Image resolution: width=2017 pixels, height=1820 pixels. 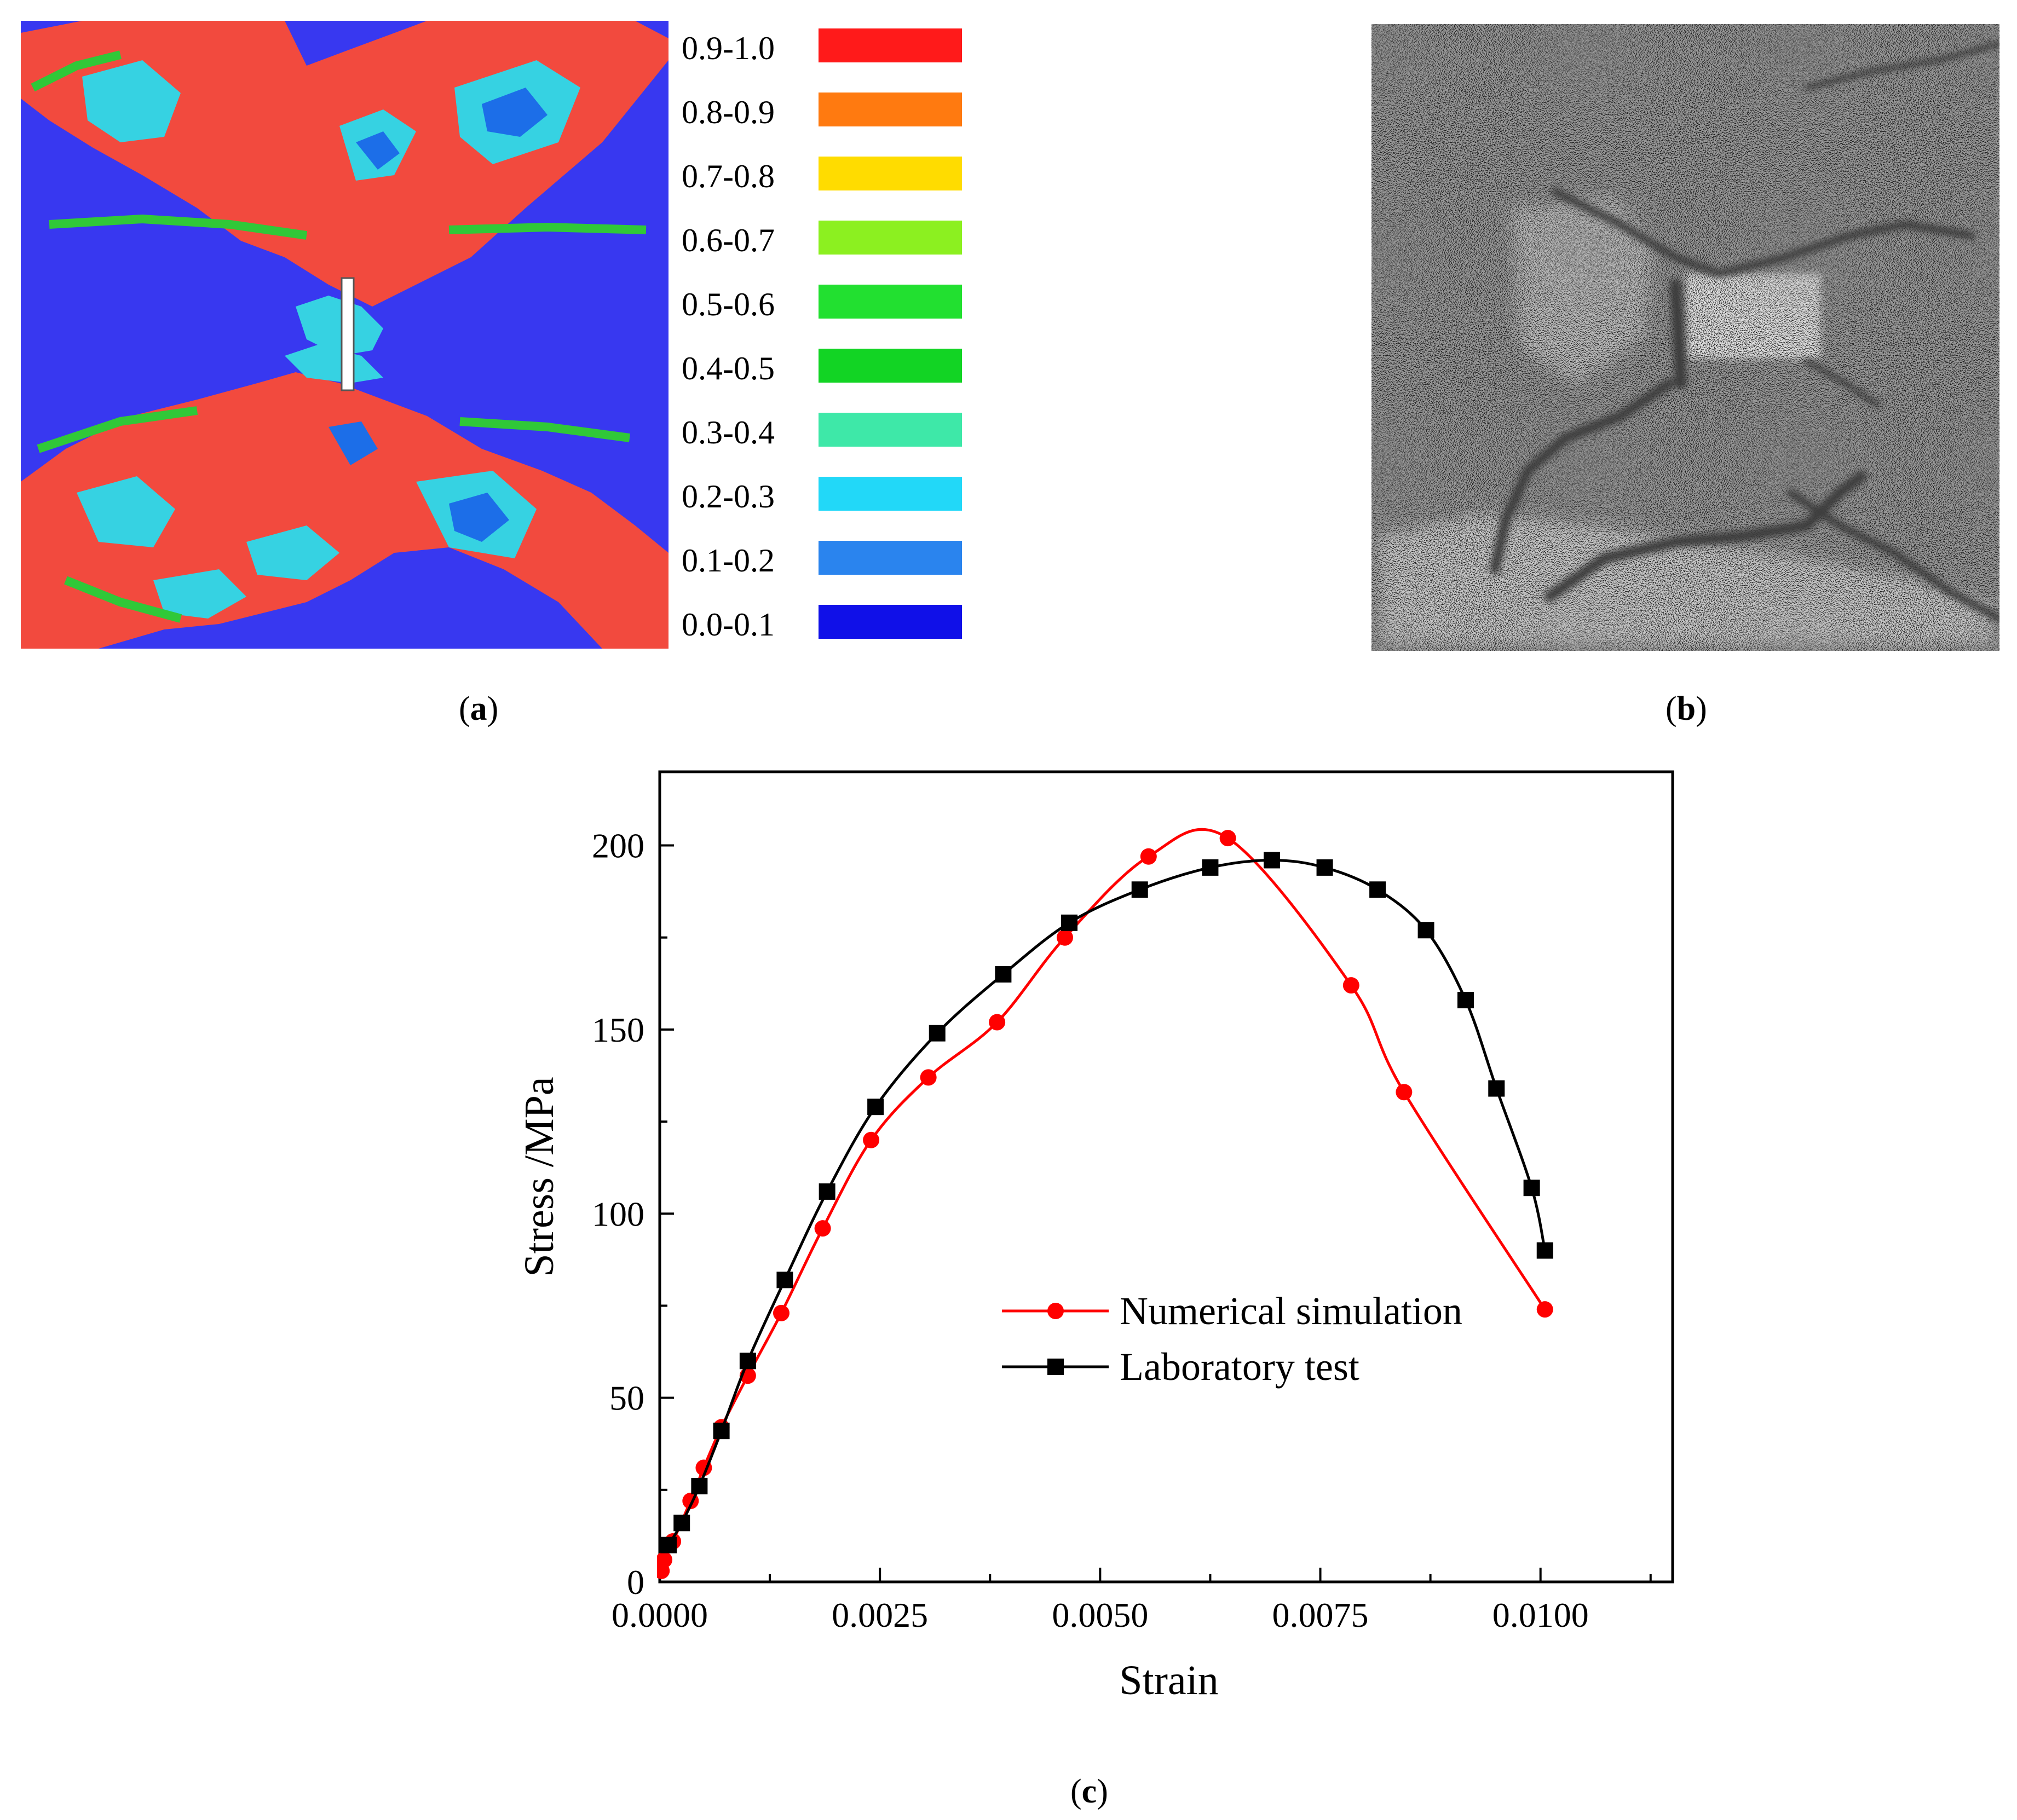 What do you see at coordinates (452, 129) in the screenshot?
I see `contour-blue-spot-upper` at bounding box center [452, 129].